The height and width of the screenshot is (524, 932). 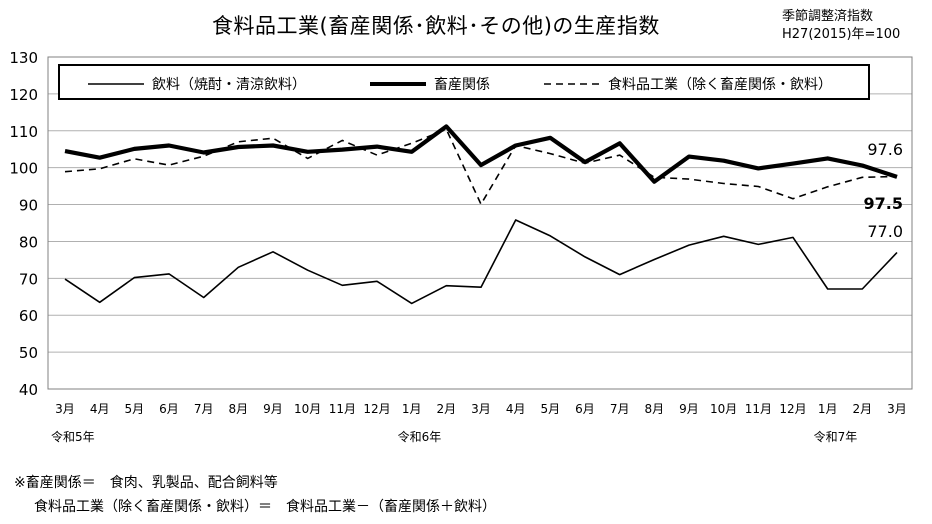 I want to click on legend-item-food-excl: 食料品工業（除く畜産関係・飲料）, so click(x=688, y=84).